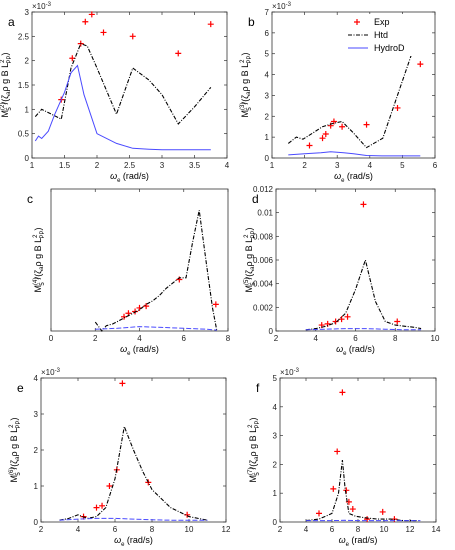 This screenshot has width=455, height=550. I want to click on x-tick-label: 1, so click(272, 165).